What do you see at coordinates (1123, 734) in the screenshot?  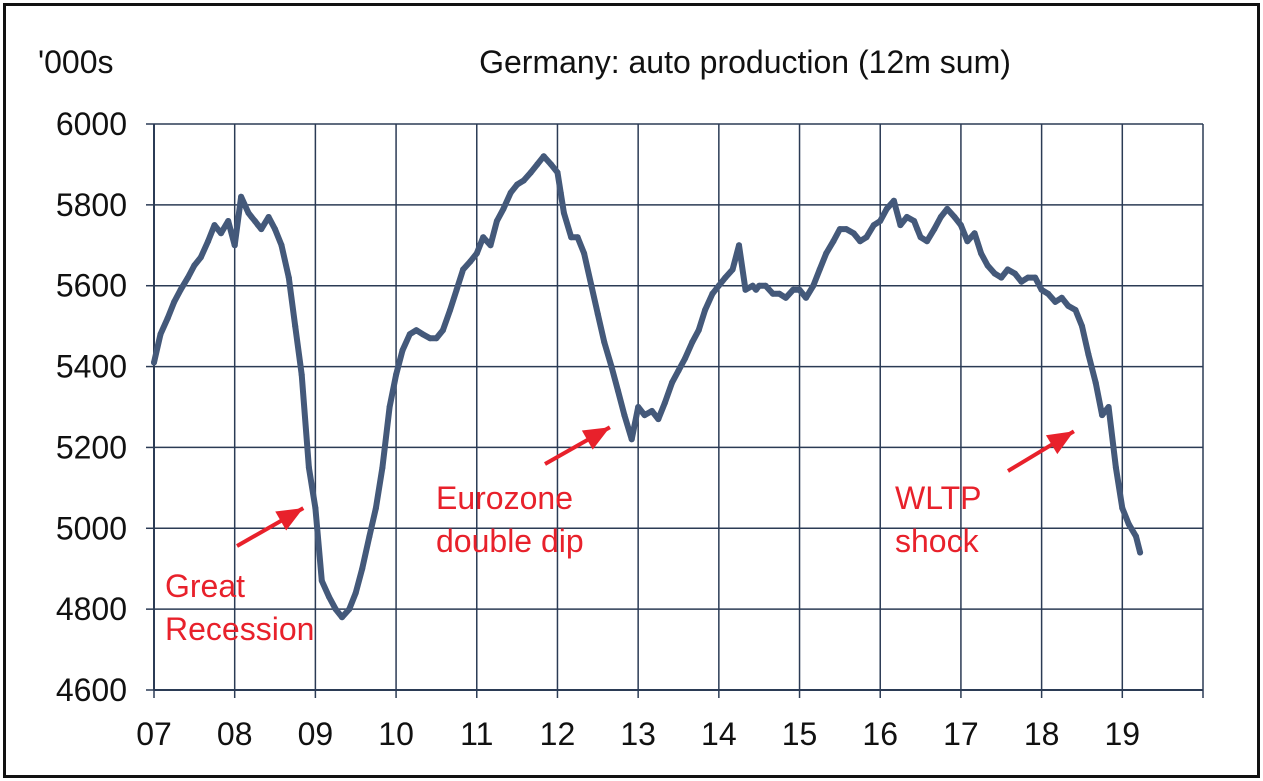 I see `x-tick-label: 19` at bounding box center [1123, 734].